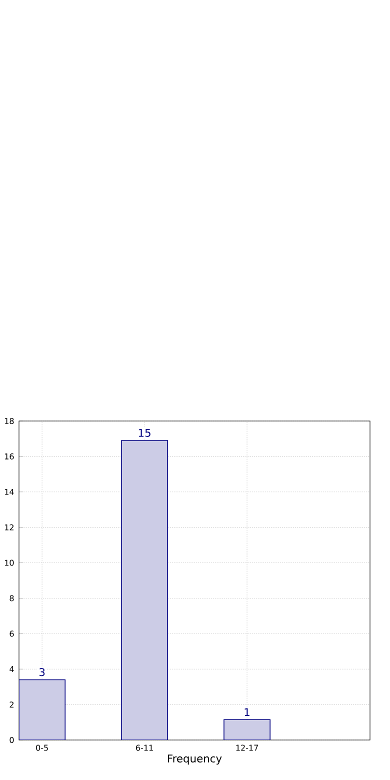  What do you see at coordinates (12, 740) in the screenshot?
I see `y-tick-label: 0` at bounding box center [12, 740].